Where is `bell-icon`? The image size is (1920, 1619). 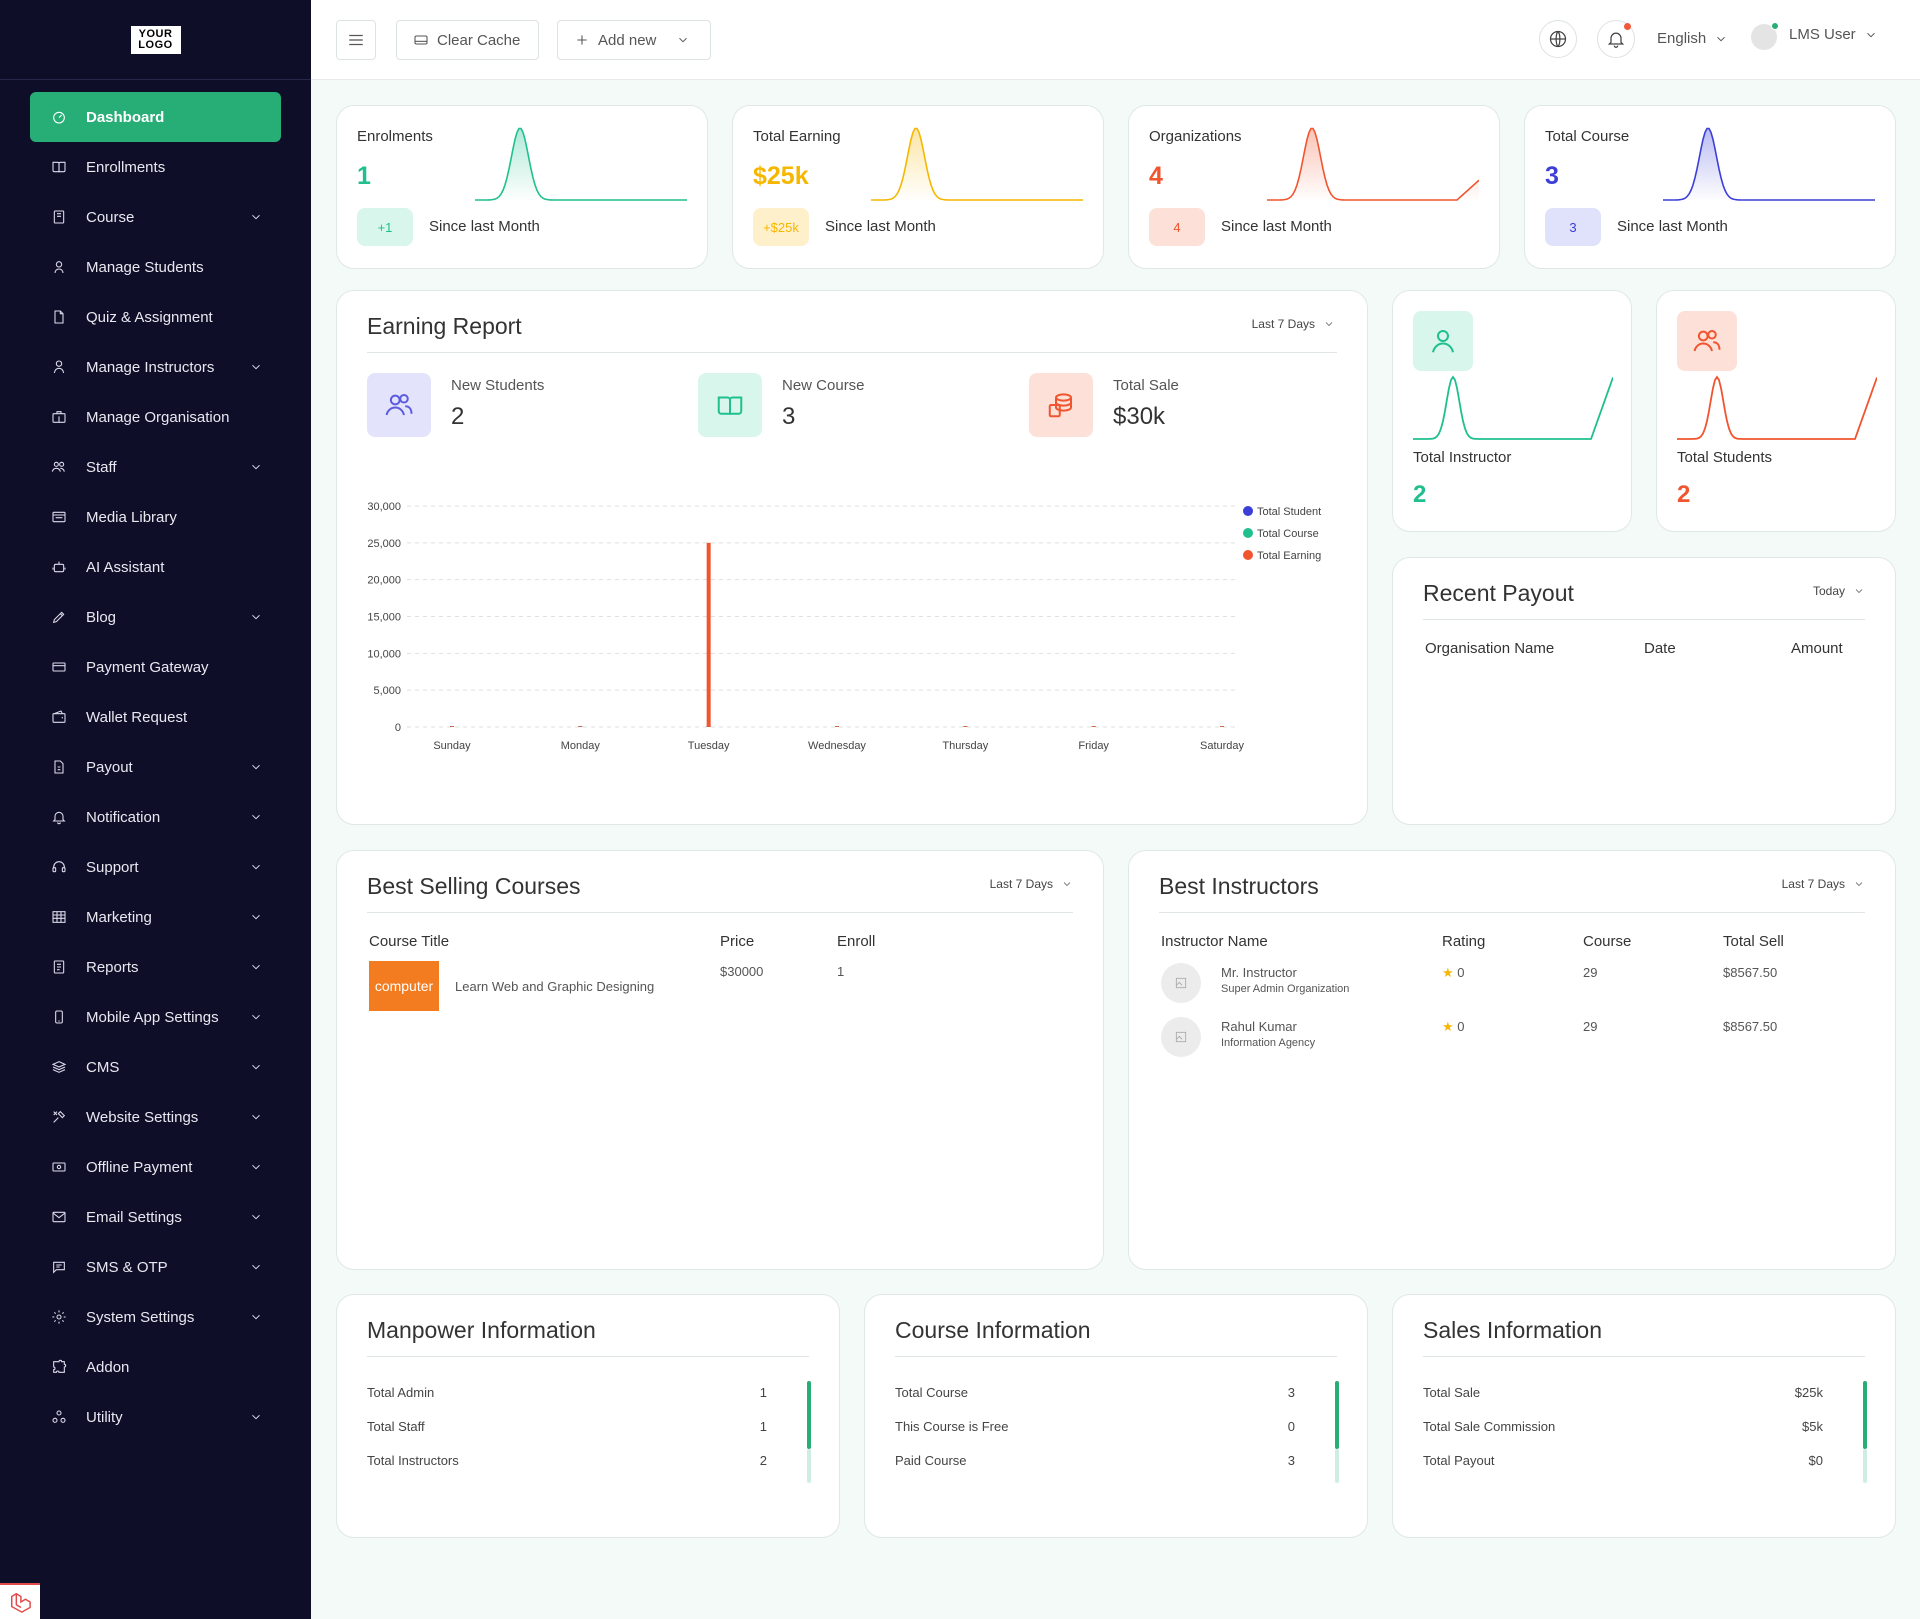 bell-icon is located at coordinates (1616, 40).